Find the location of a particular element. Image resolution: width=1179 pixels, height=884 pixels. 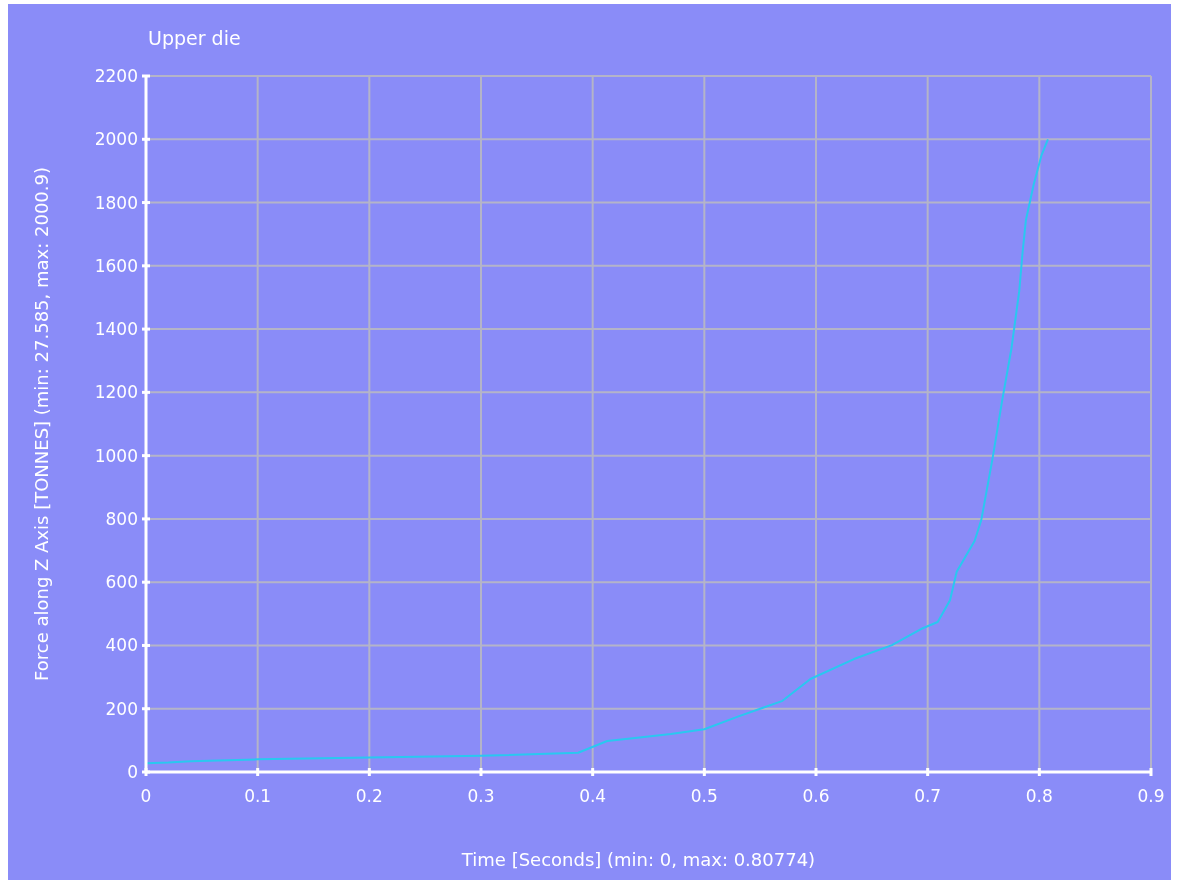

x-tick-label: 0.2 is located at coordinates (369, 796).